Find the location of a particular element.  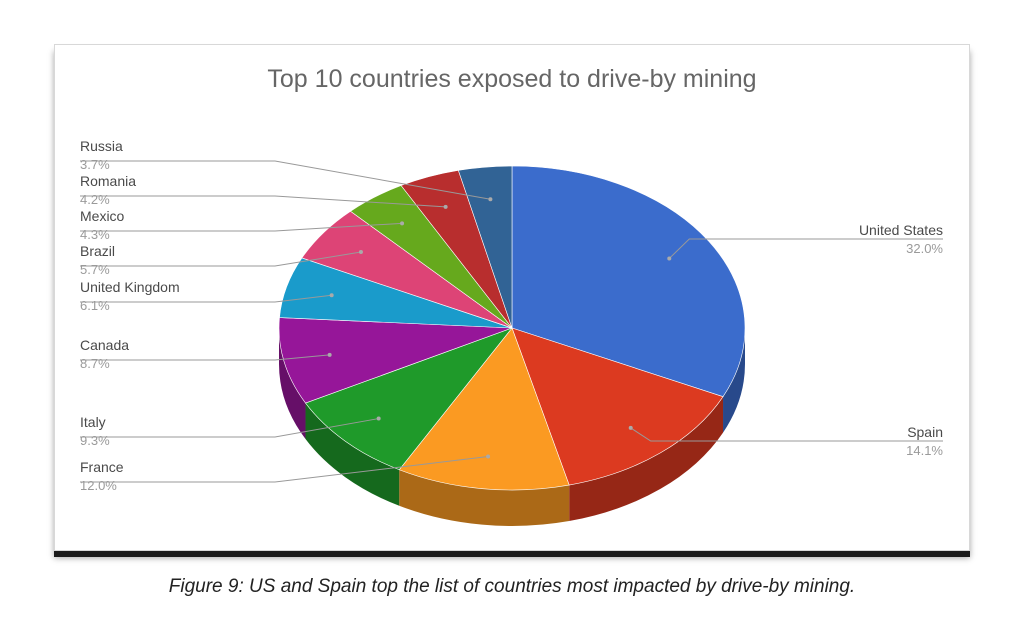

pie-slice-united-states is located at coordinates (628, 281).